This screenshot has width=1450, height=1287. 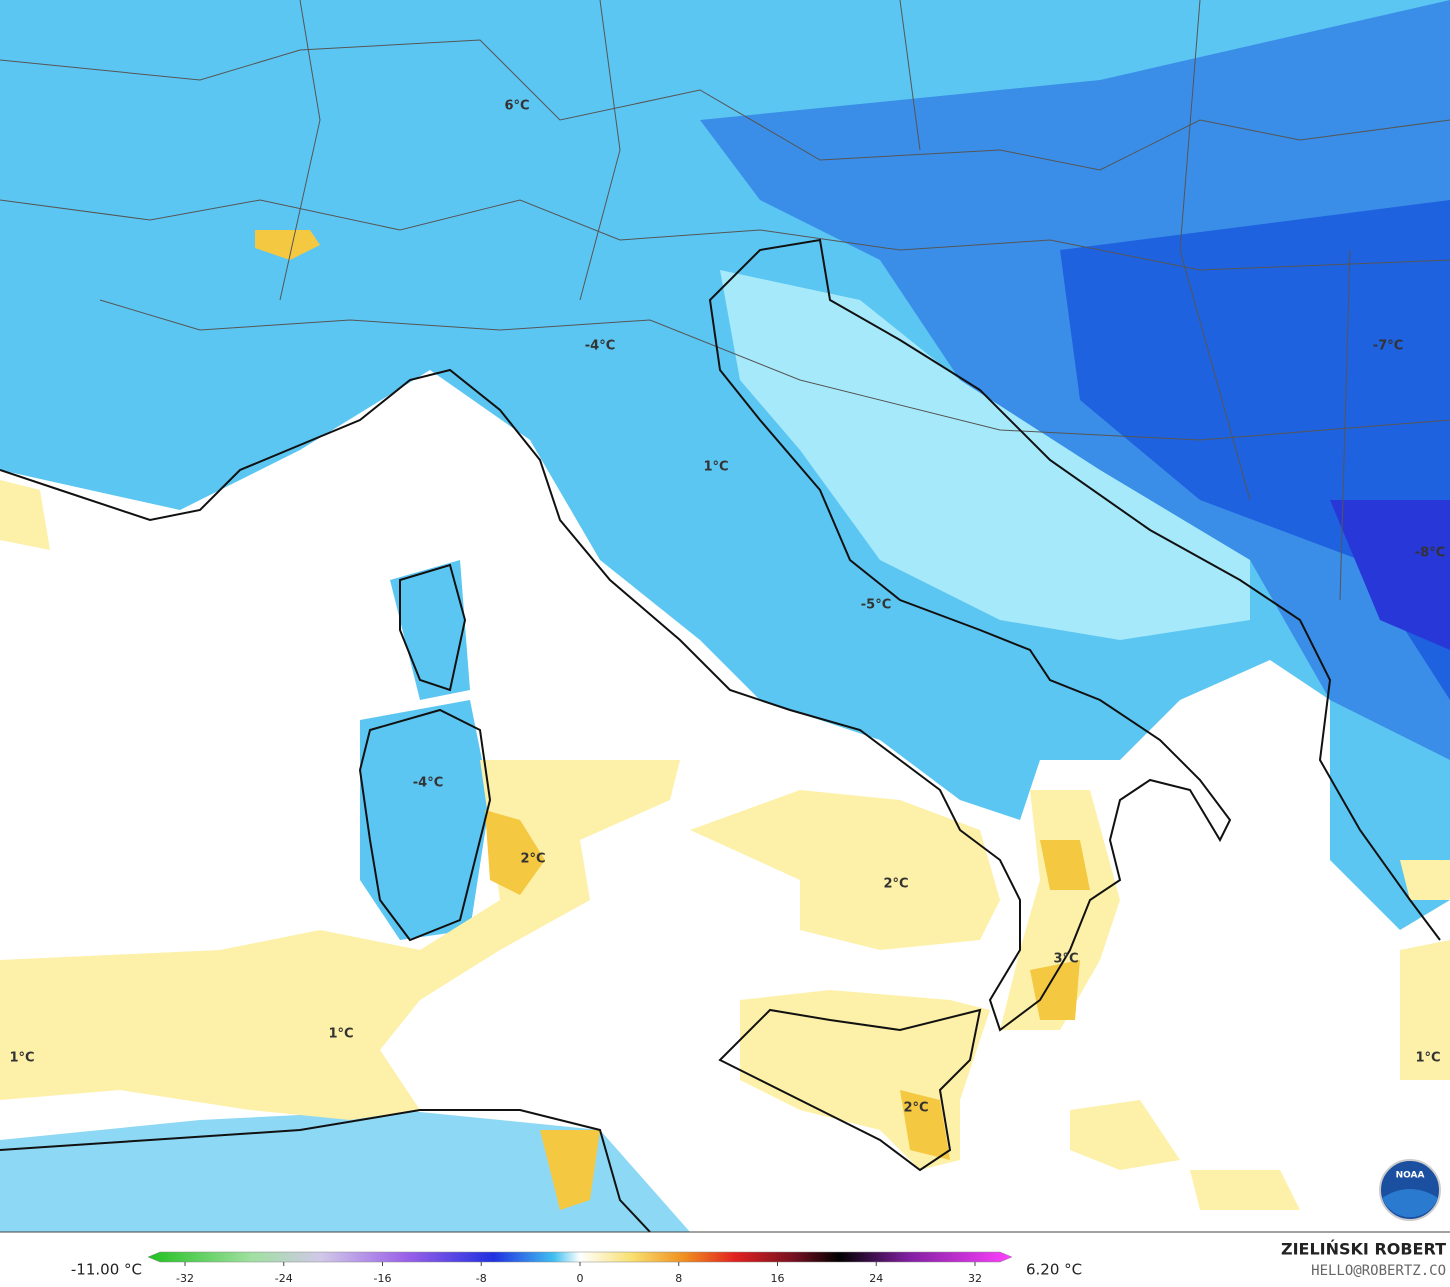 What do you see at coordinates (1255, 450) in the screenshot?
I see `coldest-region` at bounding box center [1255, 450].